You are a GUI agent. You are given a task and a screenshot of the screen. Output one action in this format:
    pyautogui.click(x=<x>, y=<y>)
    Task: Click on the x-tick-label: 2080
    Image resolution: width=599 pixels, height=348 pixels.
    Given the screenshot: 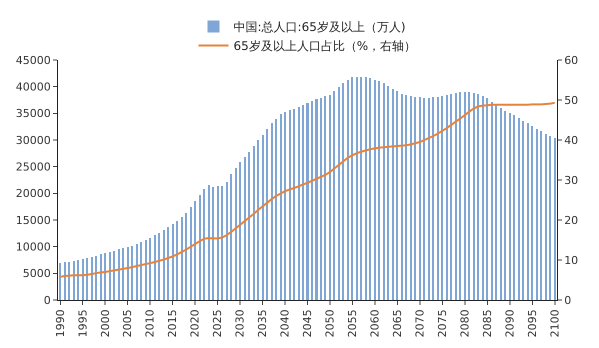 What is the action you would take?
    pyautogui.click(x=465, y=323)
    